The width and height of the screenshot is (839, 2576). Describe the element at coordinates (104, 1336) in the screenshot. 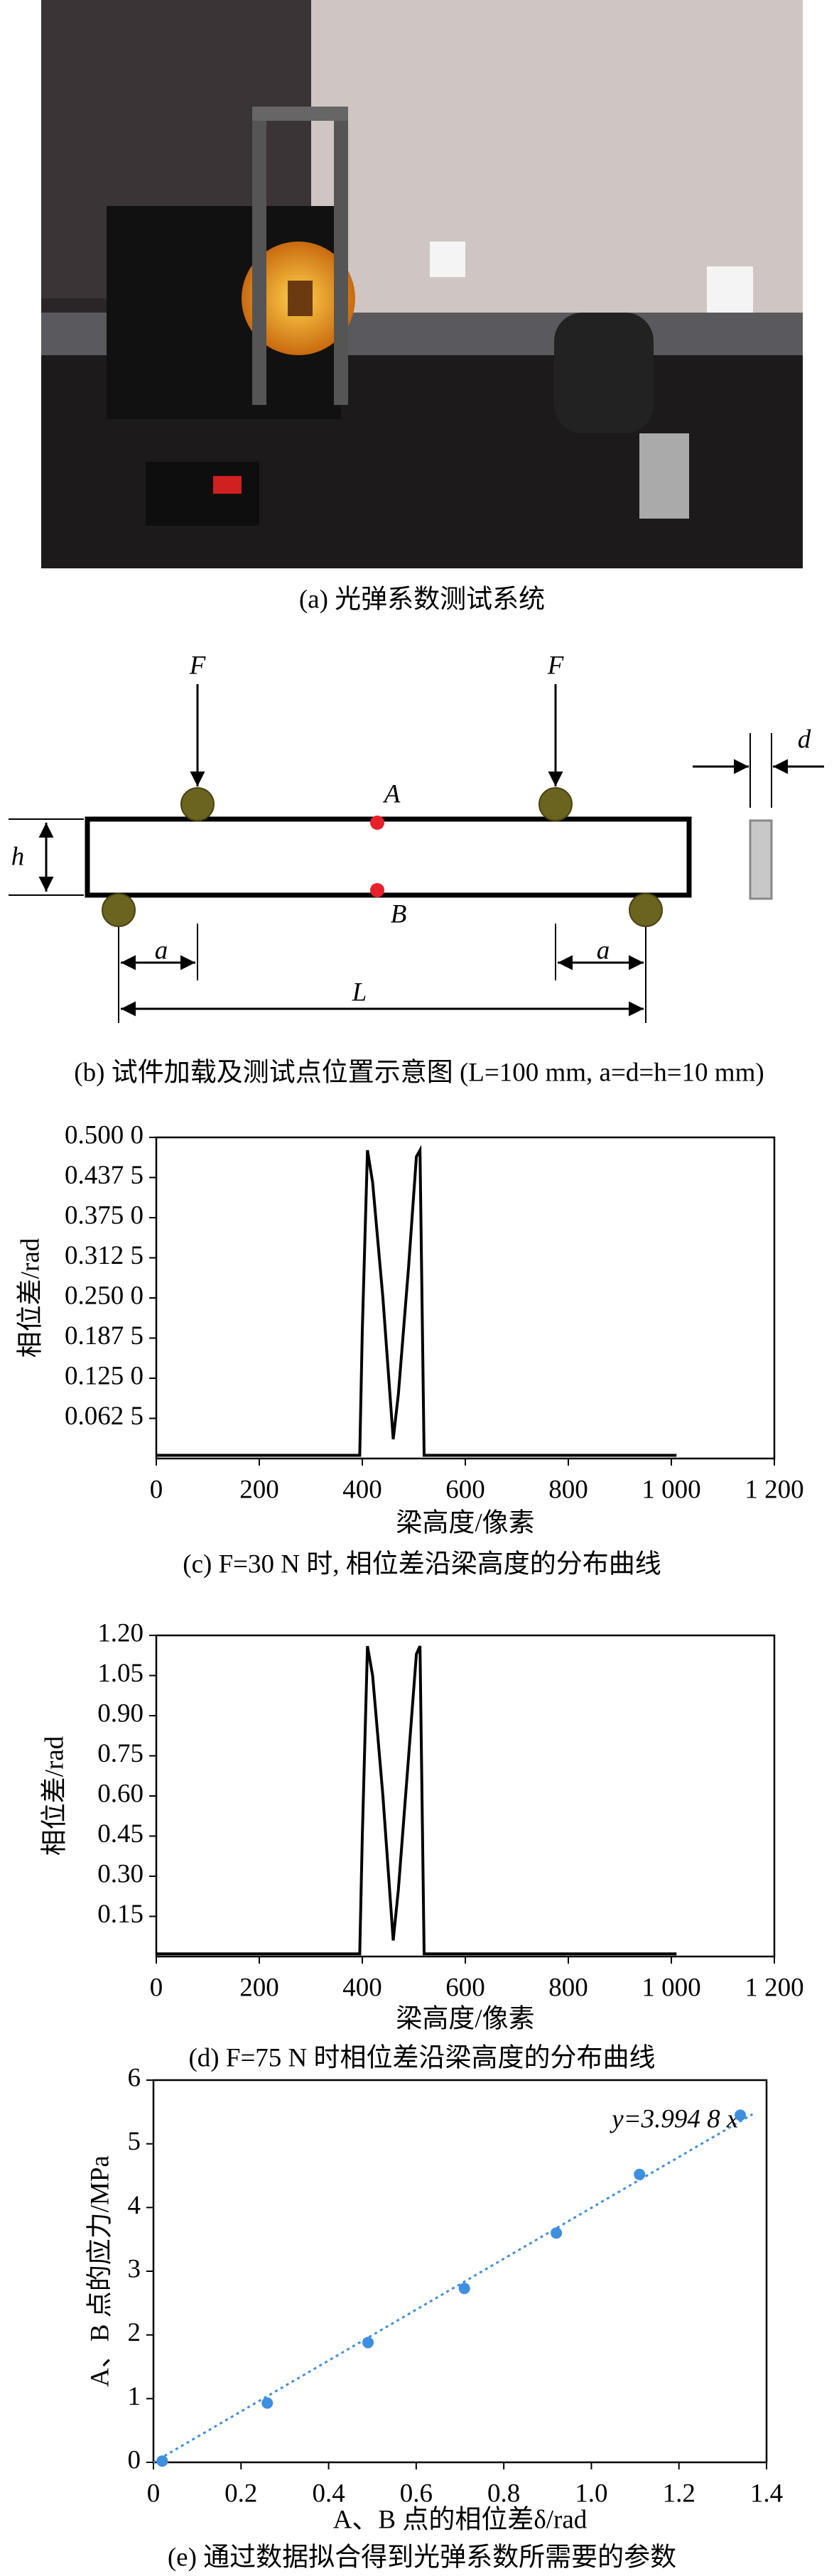

I see `y-tick-label: 0.187 5` at that location.